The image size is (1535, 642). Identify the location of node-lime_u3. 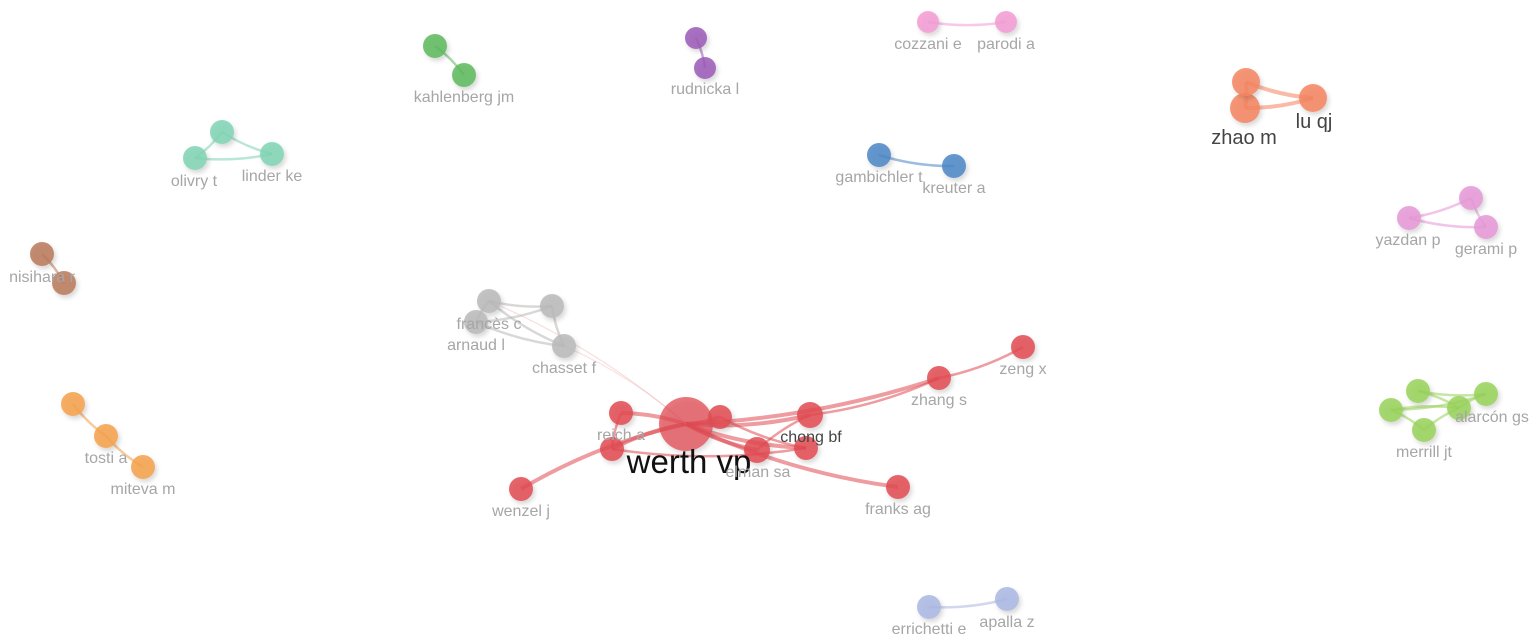
(1486, 394).